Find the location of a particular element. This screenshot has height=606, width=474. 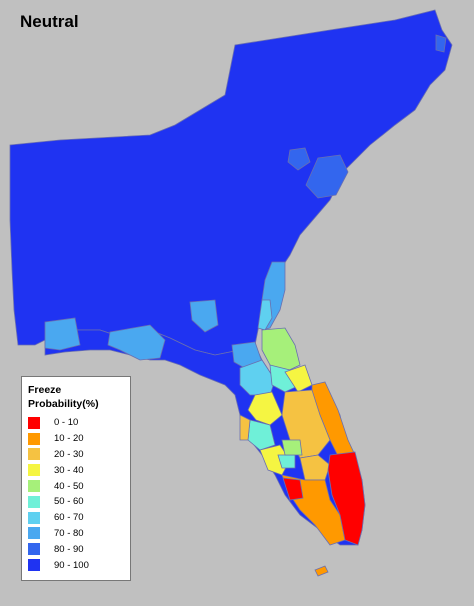

legend-item: 20 - 30 is located at coordinates (76, 455).